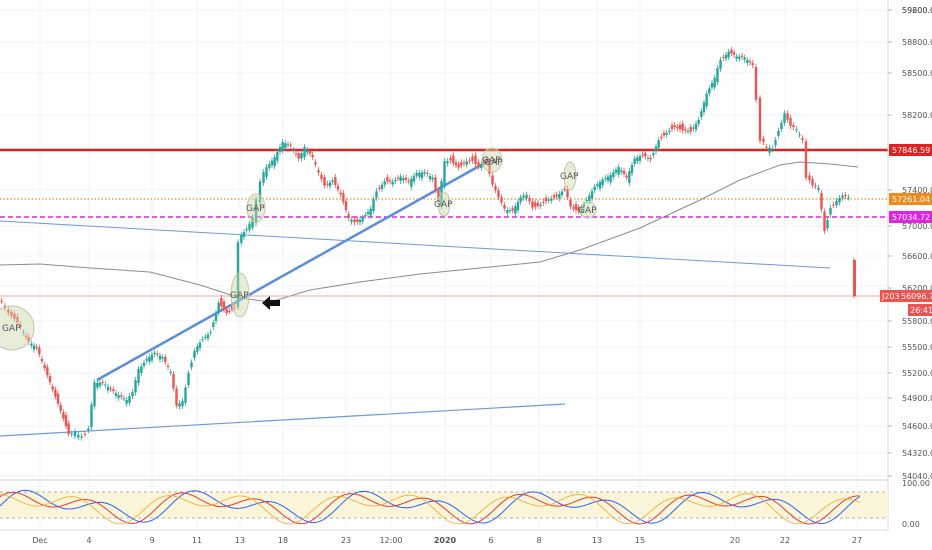 The image size is (932, 550). Describe the element at coordinates (735, 540) in the screenshot. I see `time-tick-label: 20` at that location.